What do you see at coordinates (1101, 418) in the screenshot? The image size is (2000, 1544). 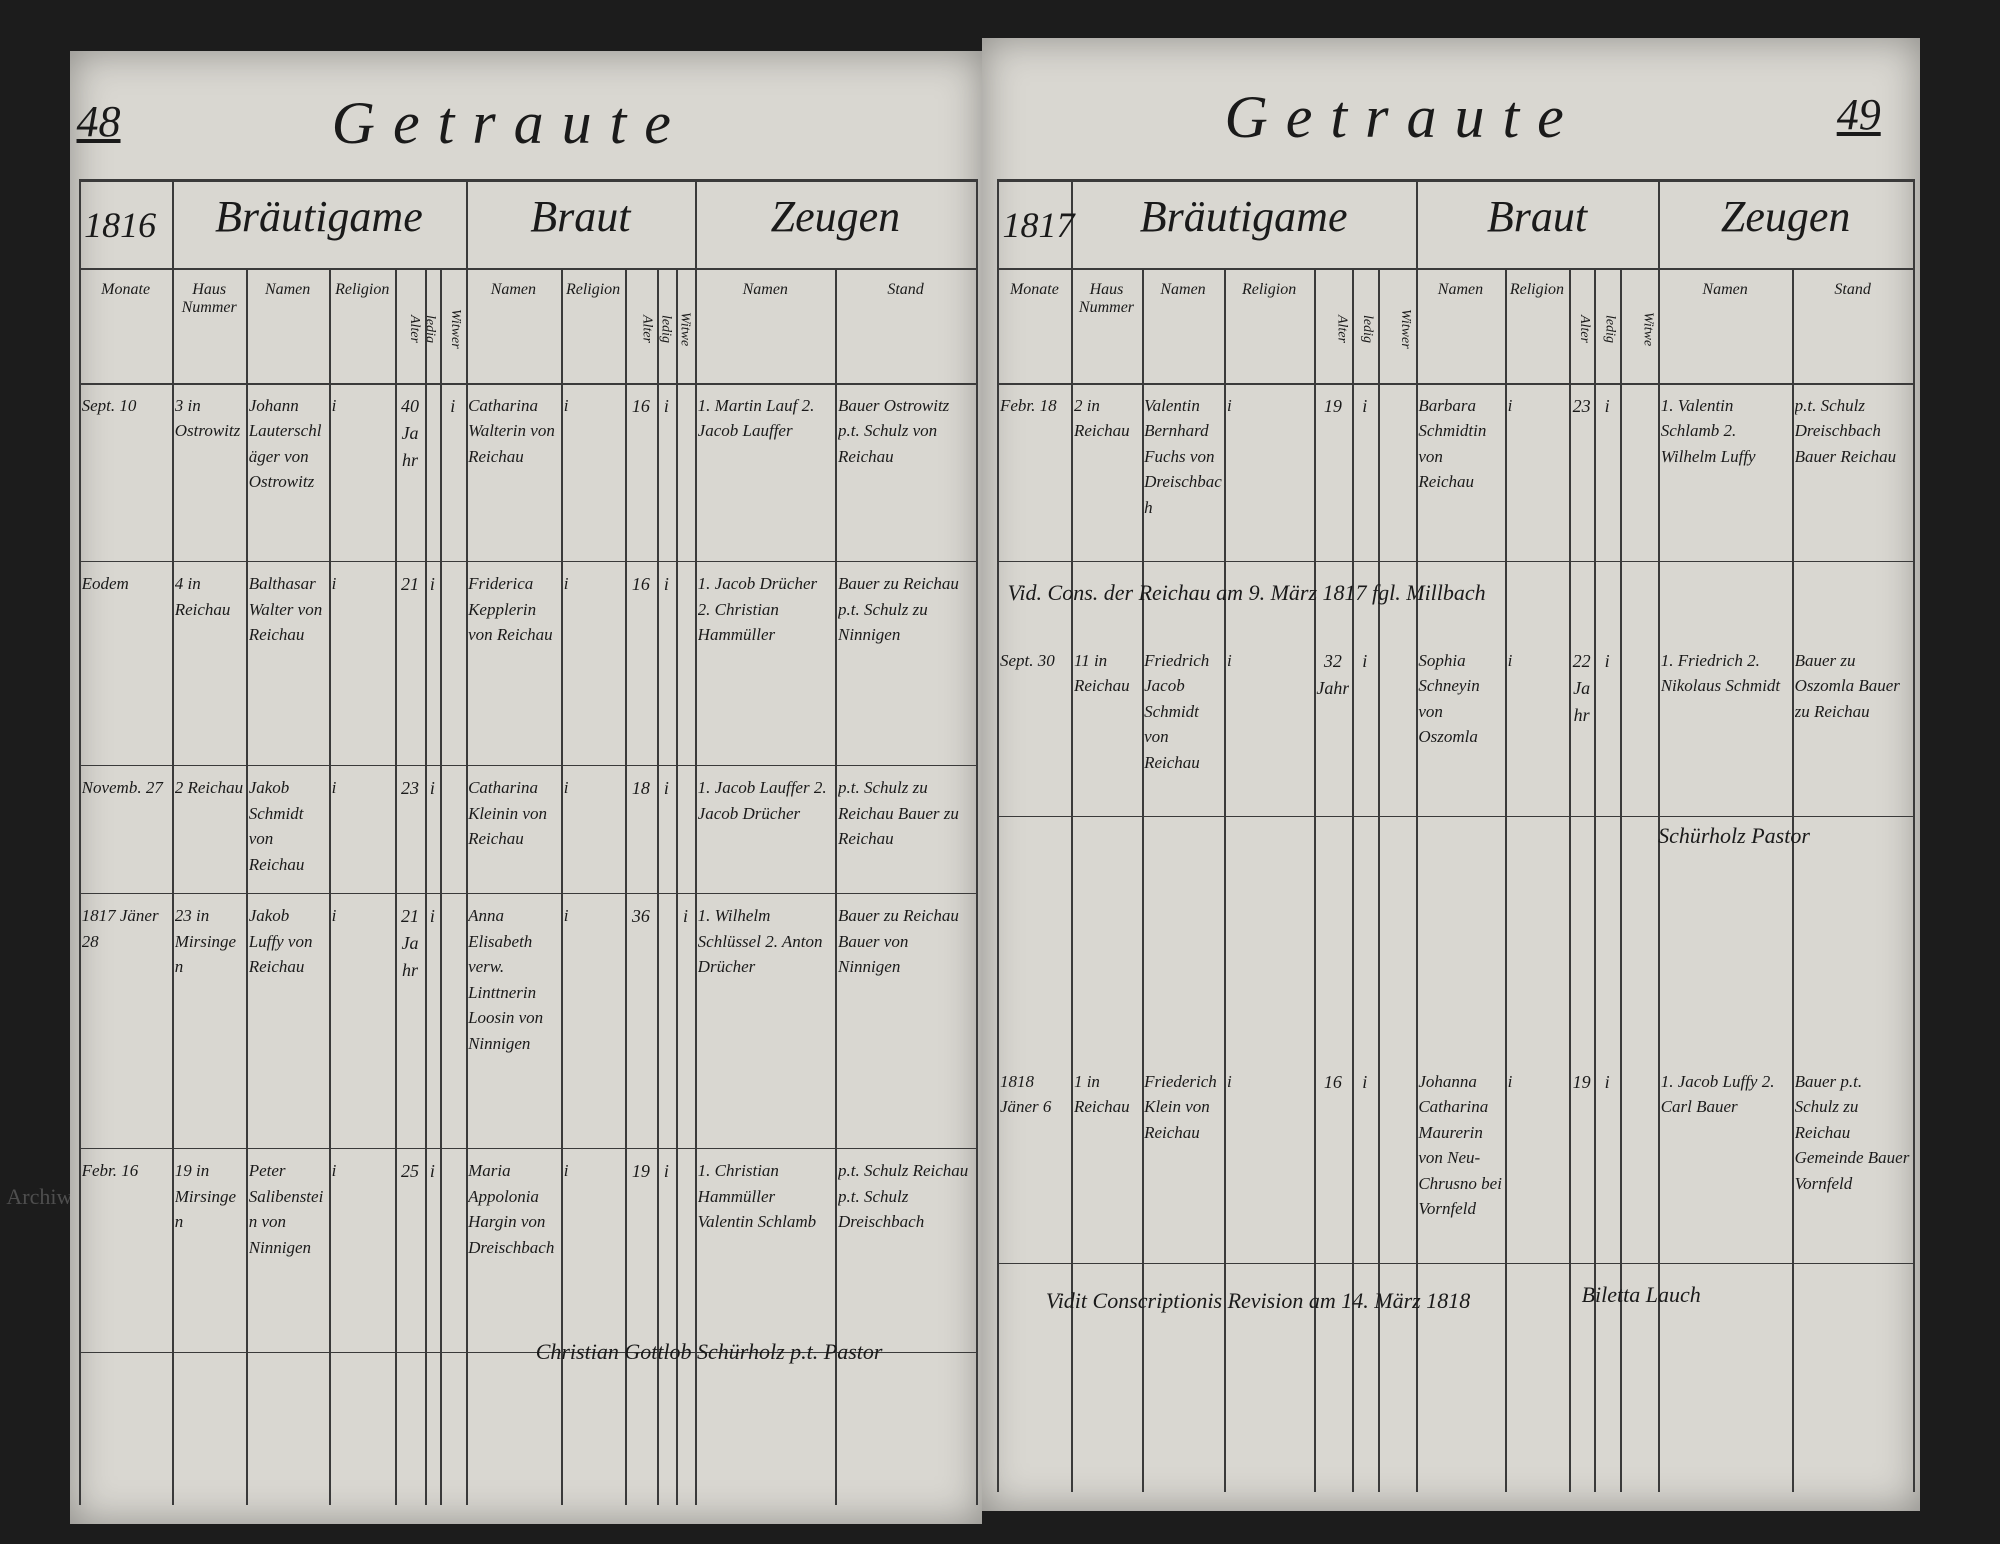 I see `cell: 2 in Reichau` at bounding box center [1101, 418].